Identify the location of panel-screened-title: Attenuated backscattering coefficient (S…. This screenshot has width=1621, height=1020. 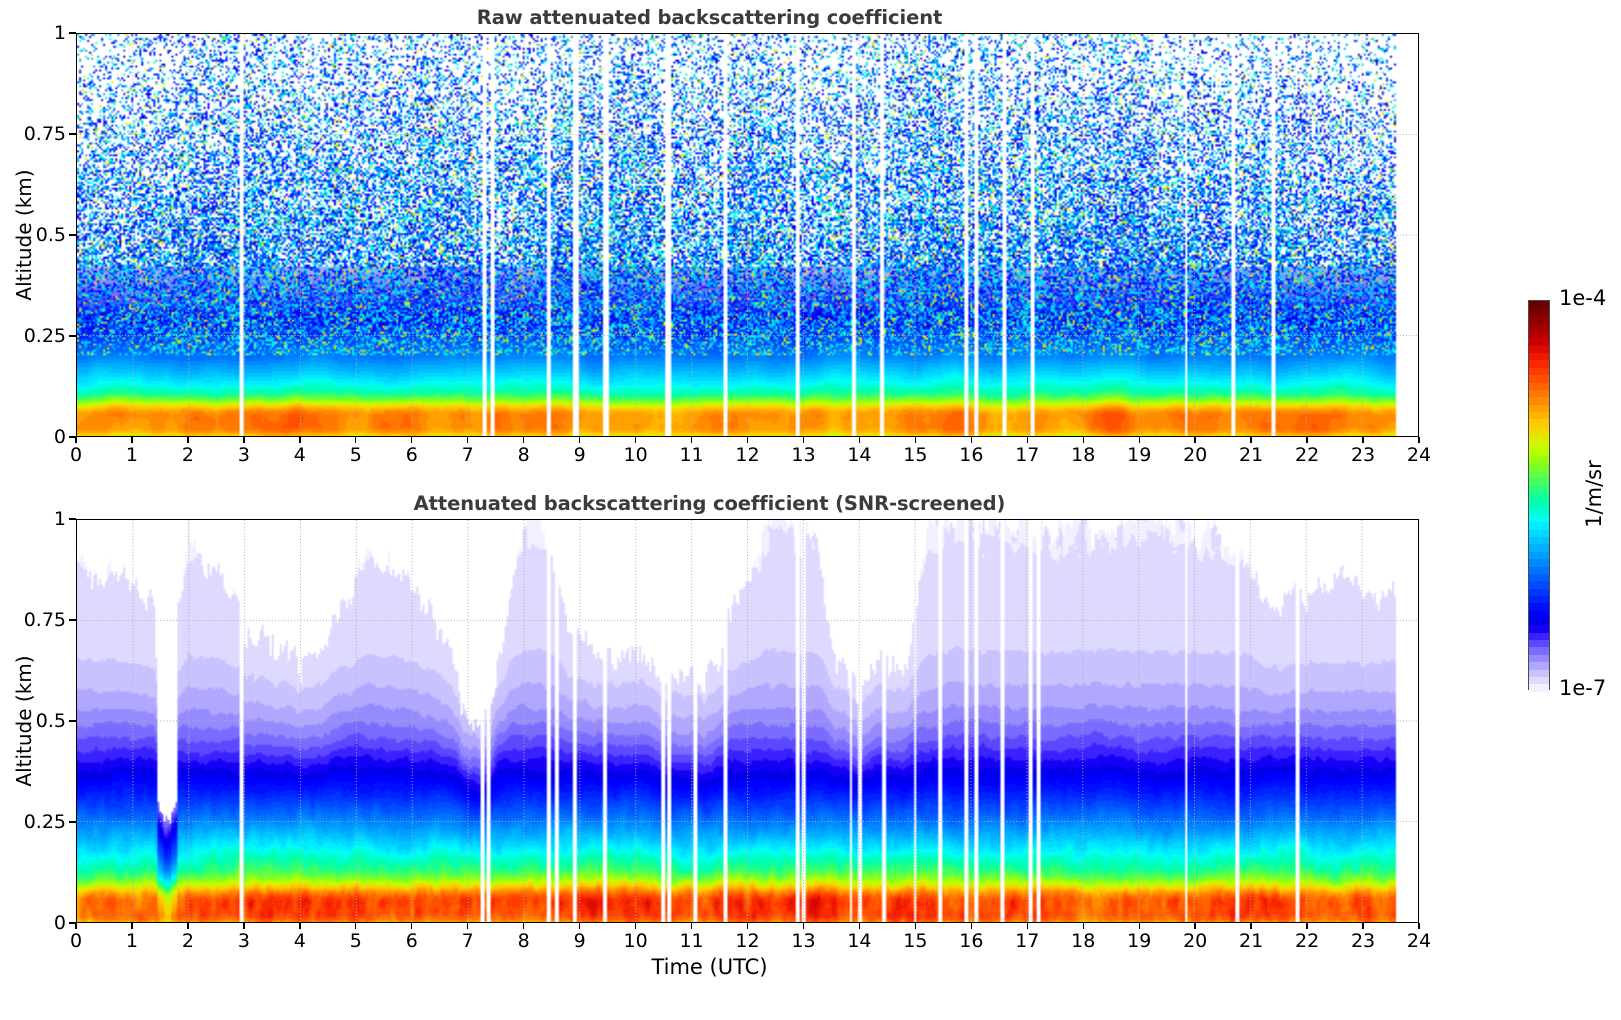
(709, 503).